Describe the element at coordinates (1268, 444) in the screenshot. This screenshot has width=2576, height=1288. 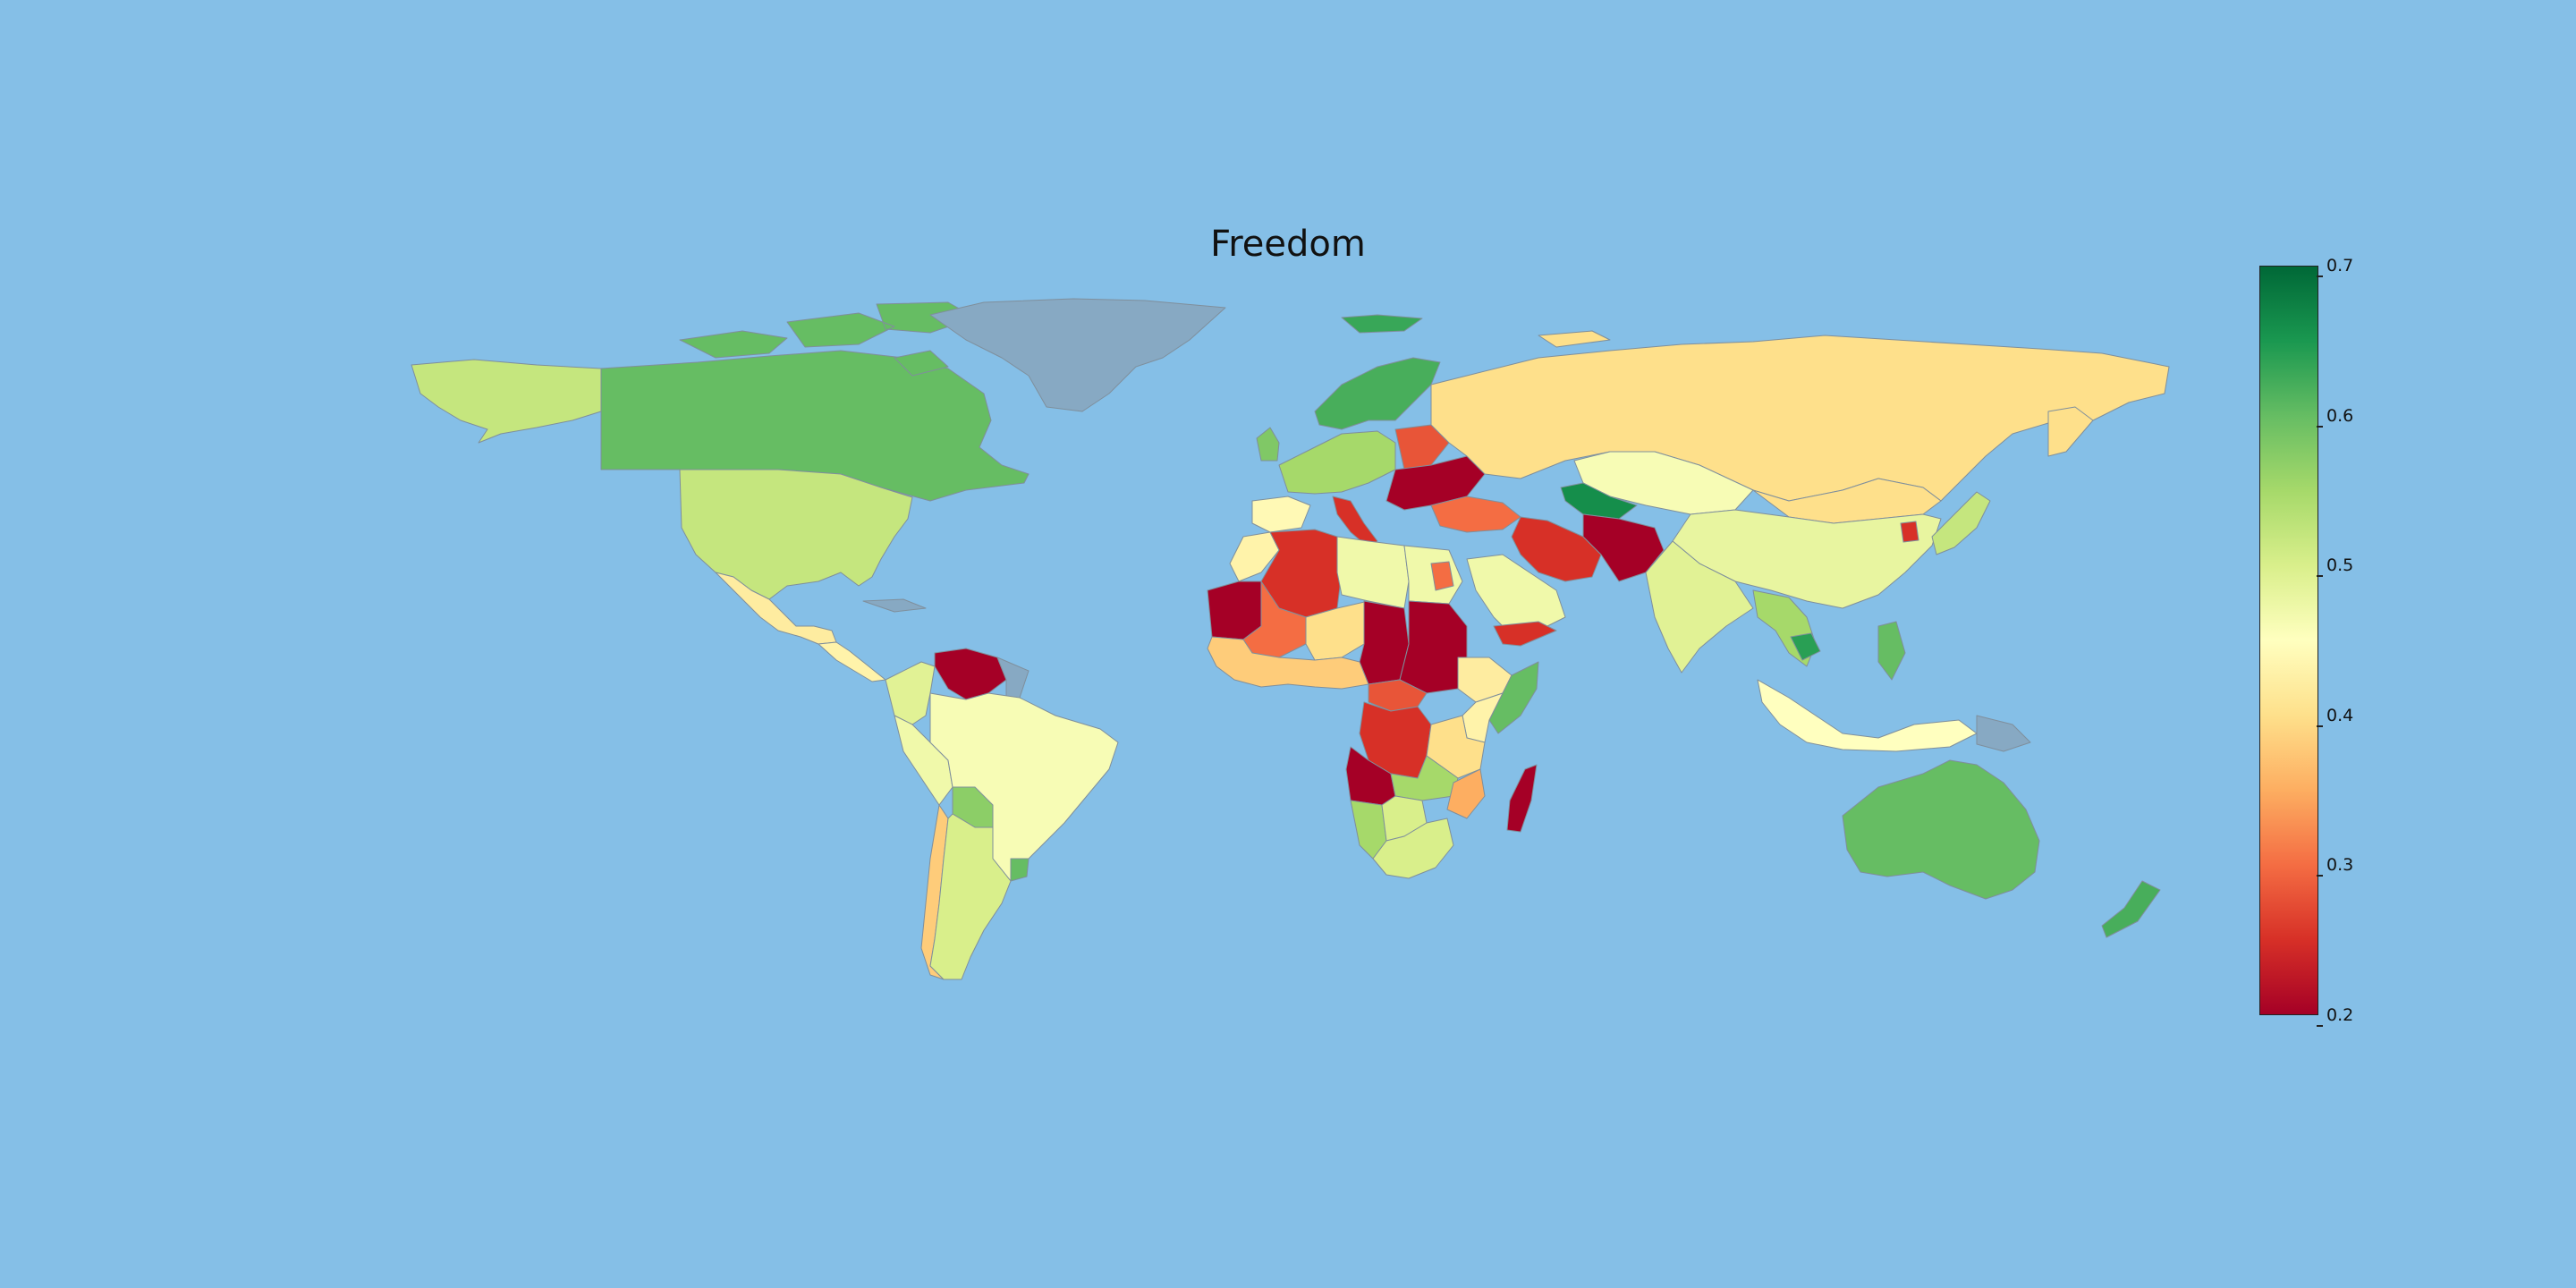
I see `region-united-kingdom` at that location.